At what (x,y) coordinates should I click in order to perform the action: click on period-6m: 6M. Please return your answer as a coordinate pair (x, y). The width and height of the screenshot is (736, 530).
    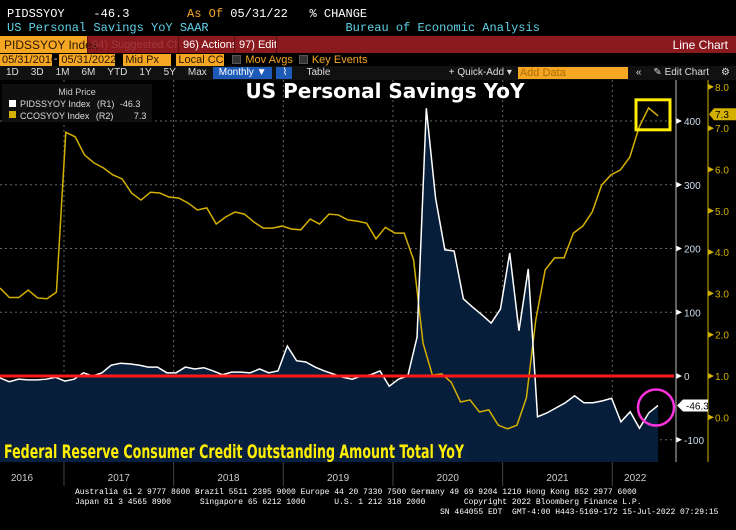
    Looking at the image, I should click on (88, 72).